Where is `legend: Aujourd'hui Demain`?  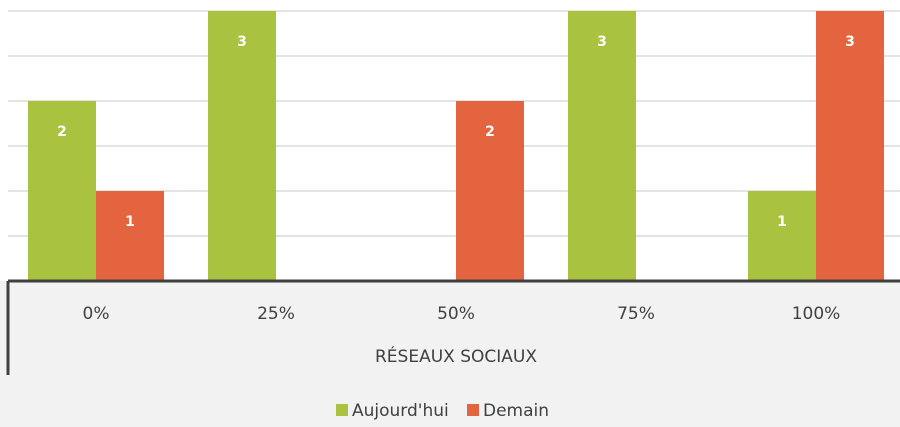 legend: Aujourd'hui Demain is located at coordinates (442, 411).